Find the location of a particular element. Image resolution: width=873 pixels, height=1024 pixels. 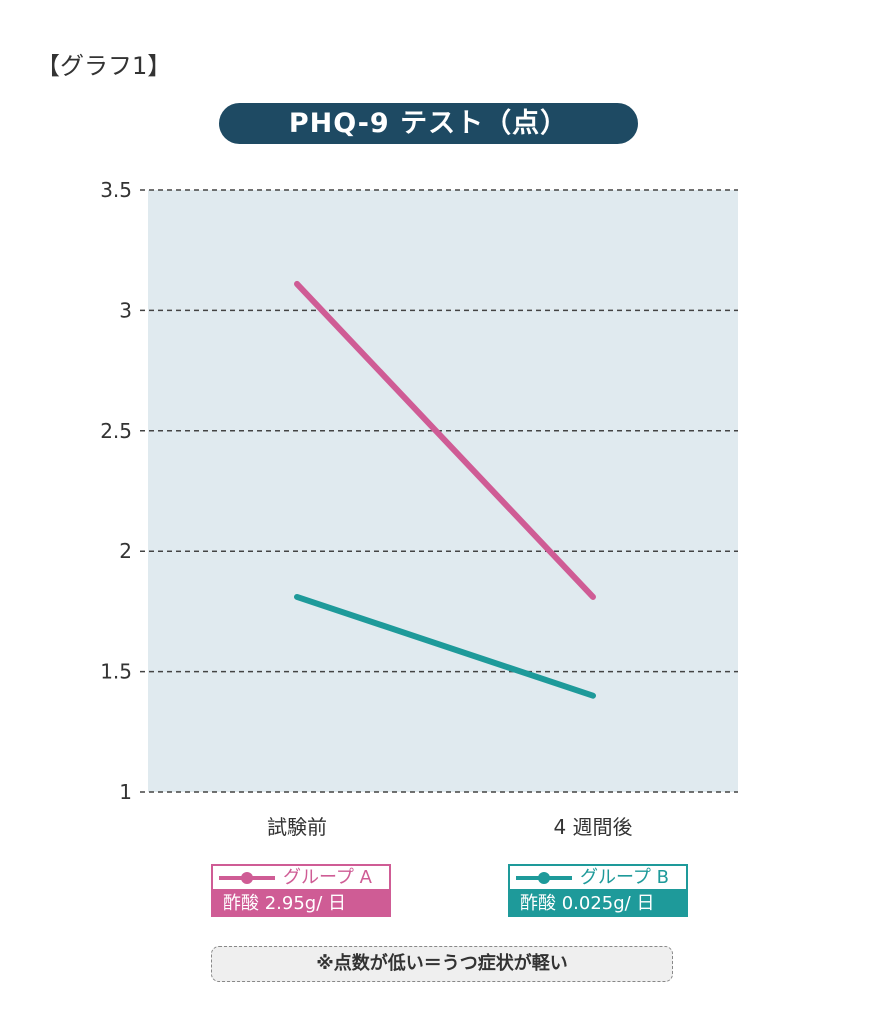

y-axis-ticks: 3.5 3 2.5 2 1.5 1 is located at coordinates (116, 491).